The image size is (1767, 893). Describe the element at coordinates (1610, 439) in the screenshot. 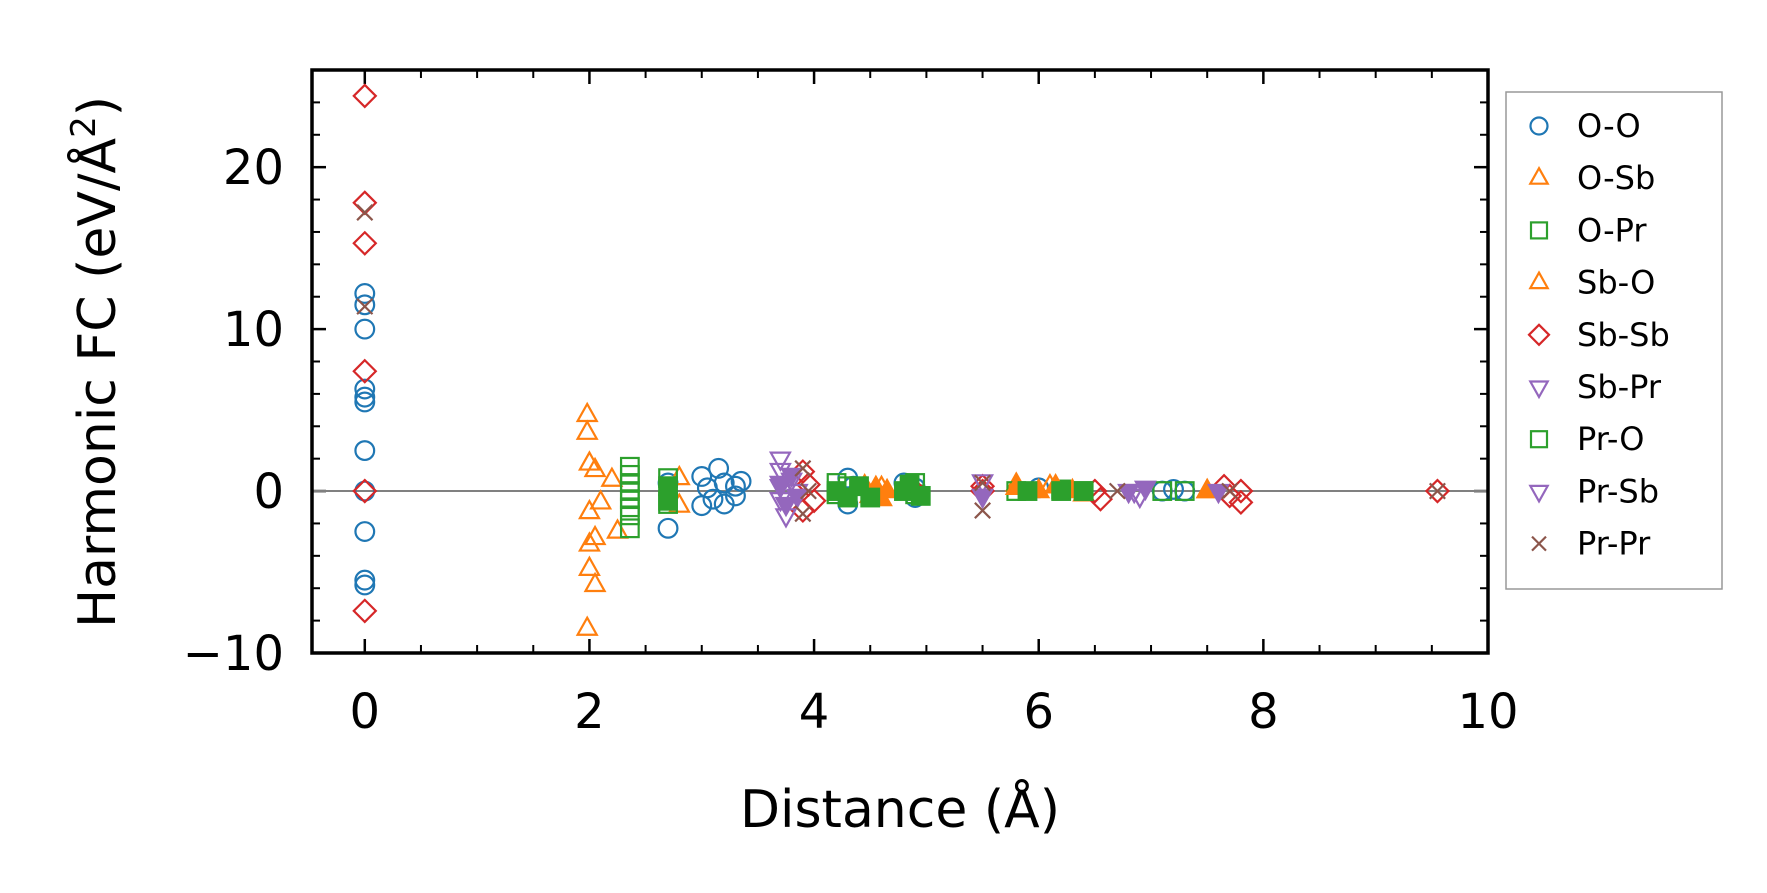

I see `legend-label: Pr-O` at that location.